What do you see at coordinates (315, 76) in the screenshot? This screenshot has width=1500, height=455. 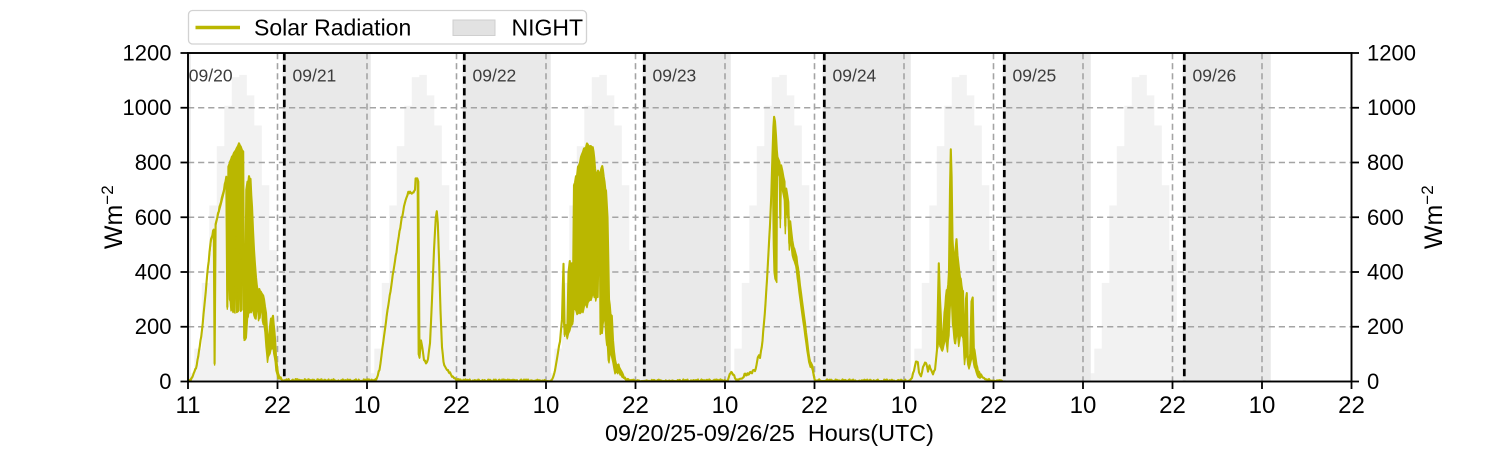 I see `svg-text: 09/21` at bounding box center [315, 76].